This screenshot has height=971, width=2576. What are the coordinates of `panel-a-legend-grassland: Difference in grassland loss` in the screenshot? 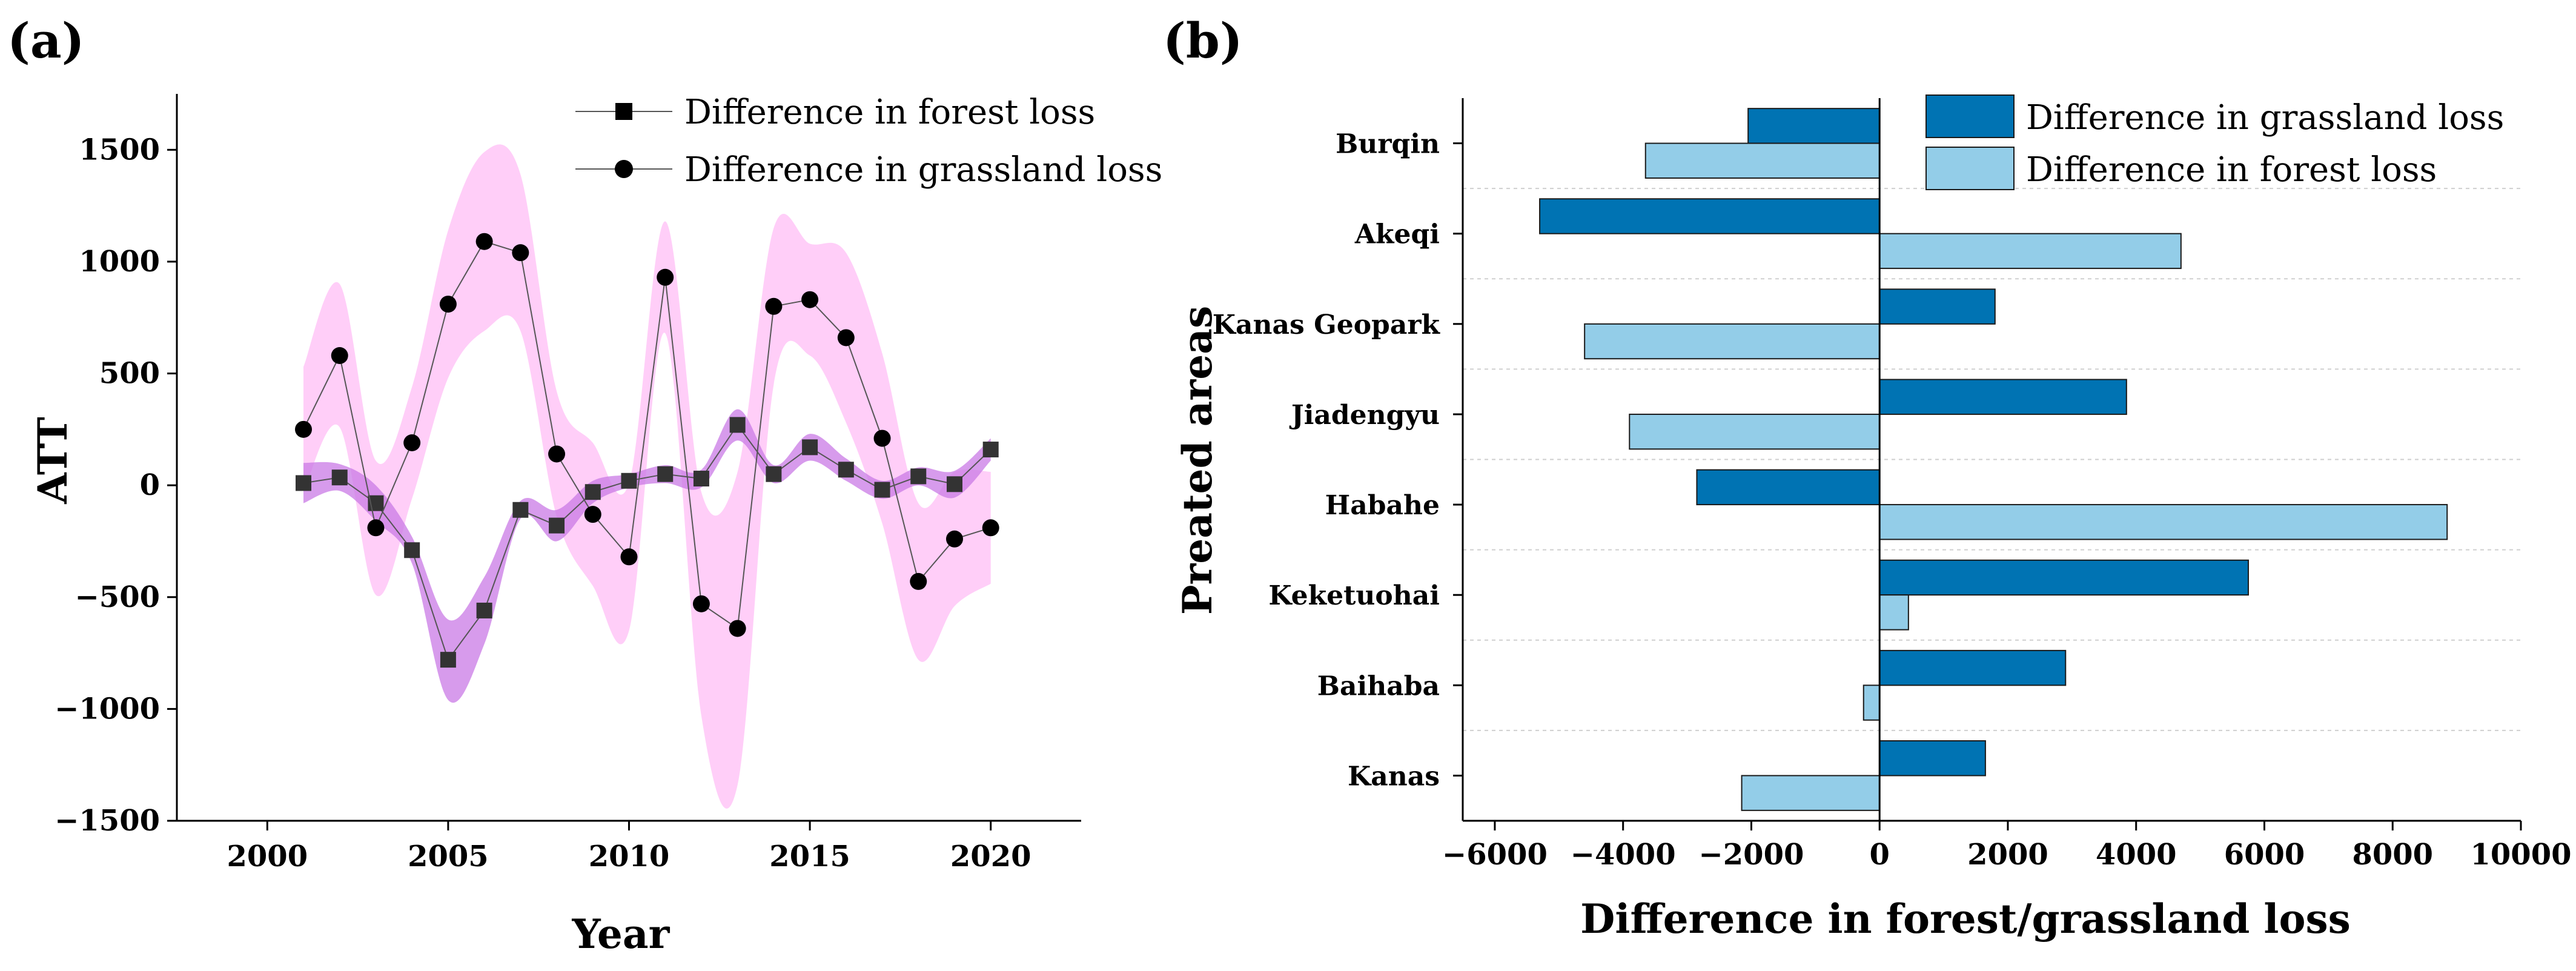 It's located at (923, 170).